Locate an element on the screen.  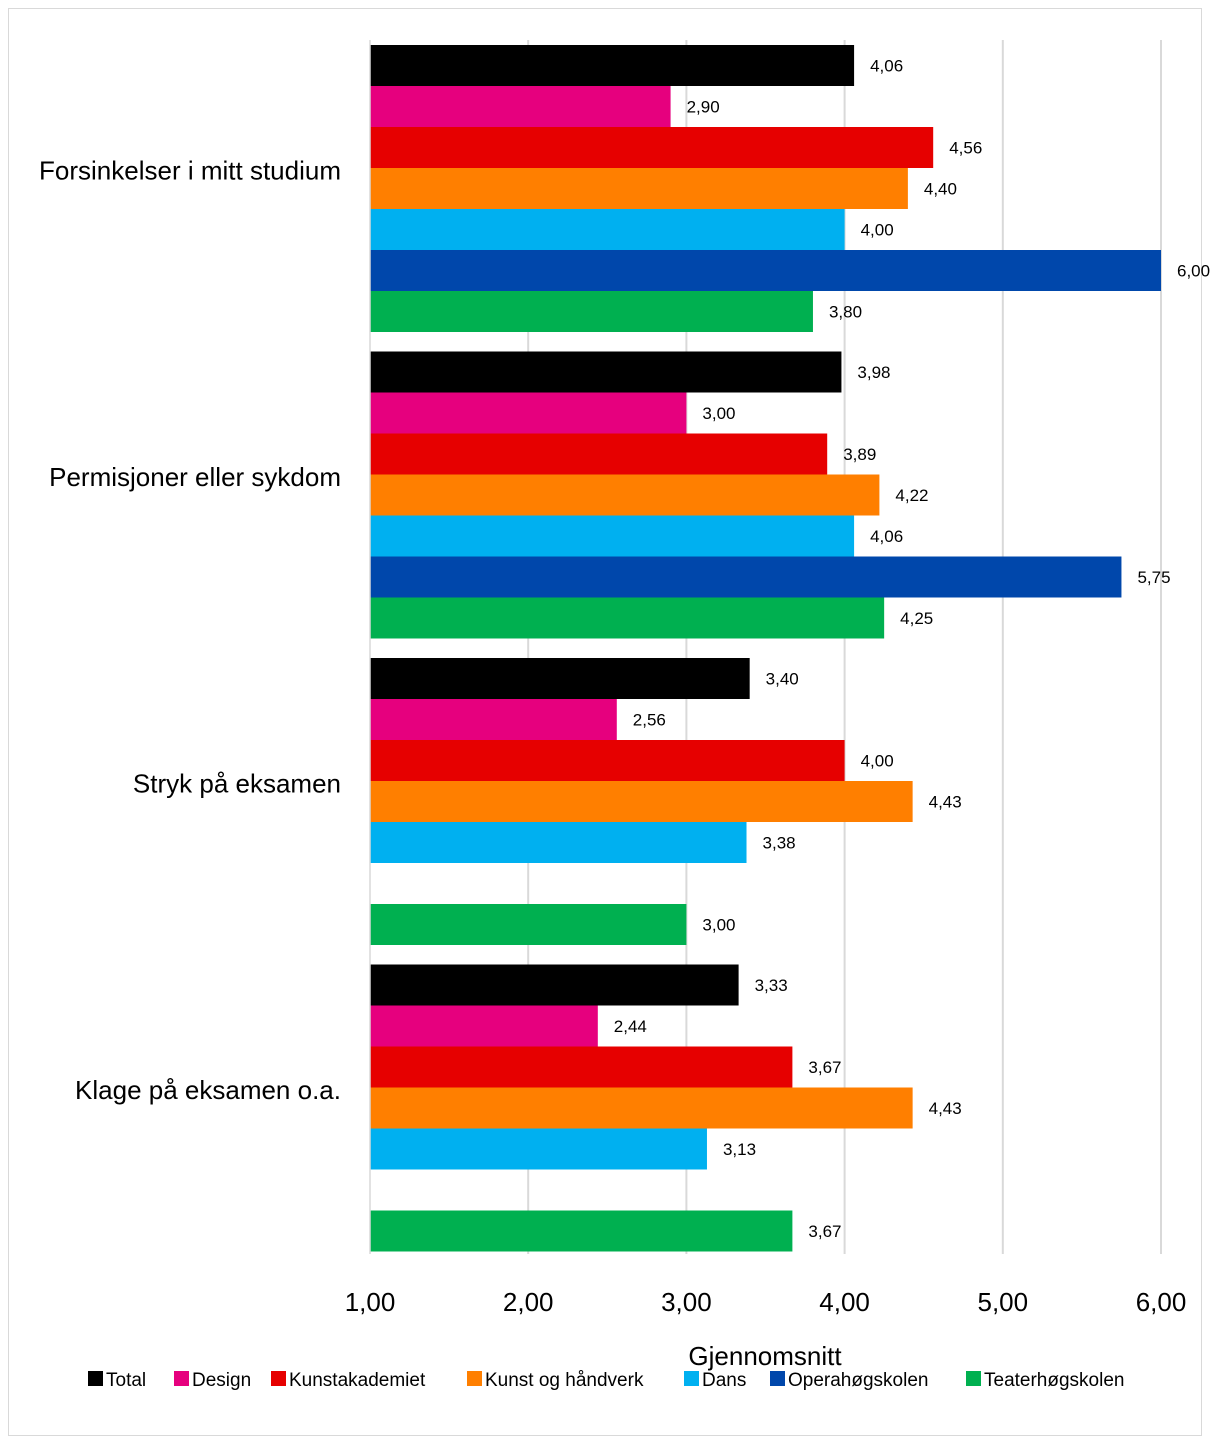
legend-entry: Kunstakademiet is located at coordinates (357, 1380).